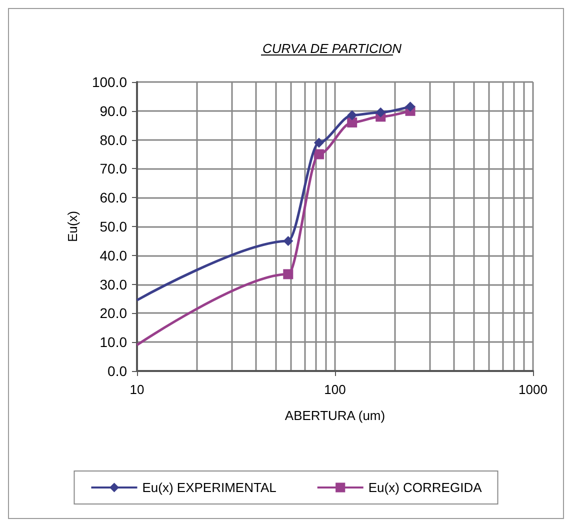  I want to click on y-axis-title: Eu(x), so click(72, 226).